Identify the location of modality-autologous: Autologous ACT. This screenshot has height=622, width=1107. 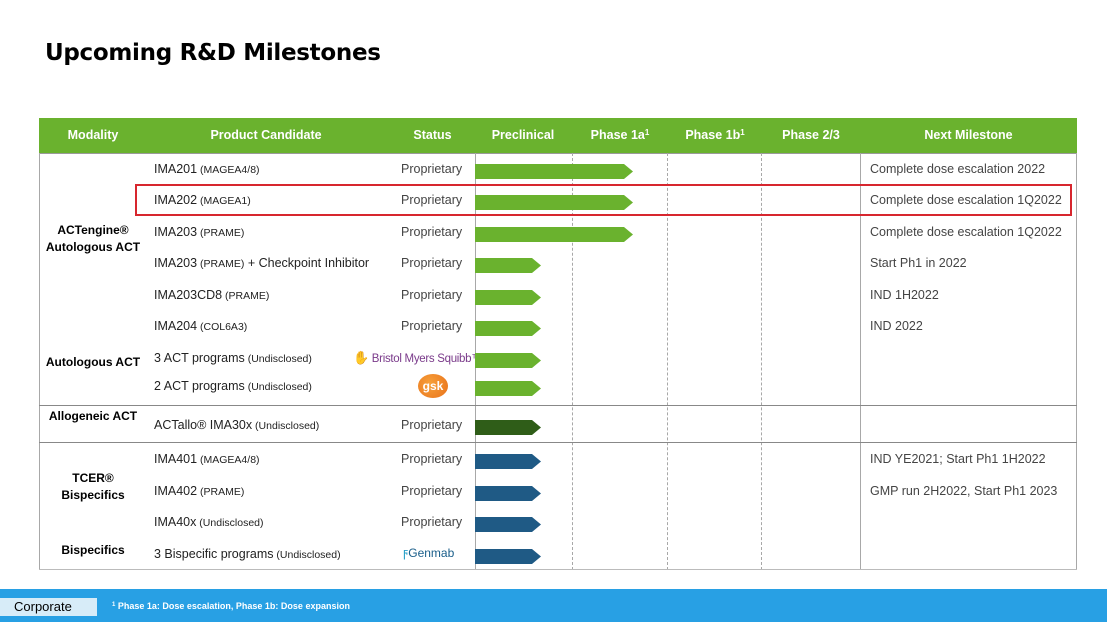
(93, 362).